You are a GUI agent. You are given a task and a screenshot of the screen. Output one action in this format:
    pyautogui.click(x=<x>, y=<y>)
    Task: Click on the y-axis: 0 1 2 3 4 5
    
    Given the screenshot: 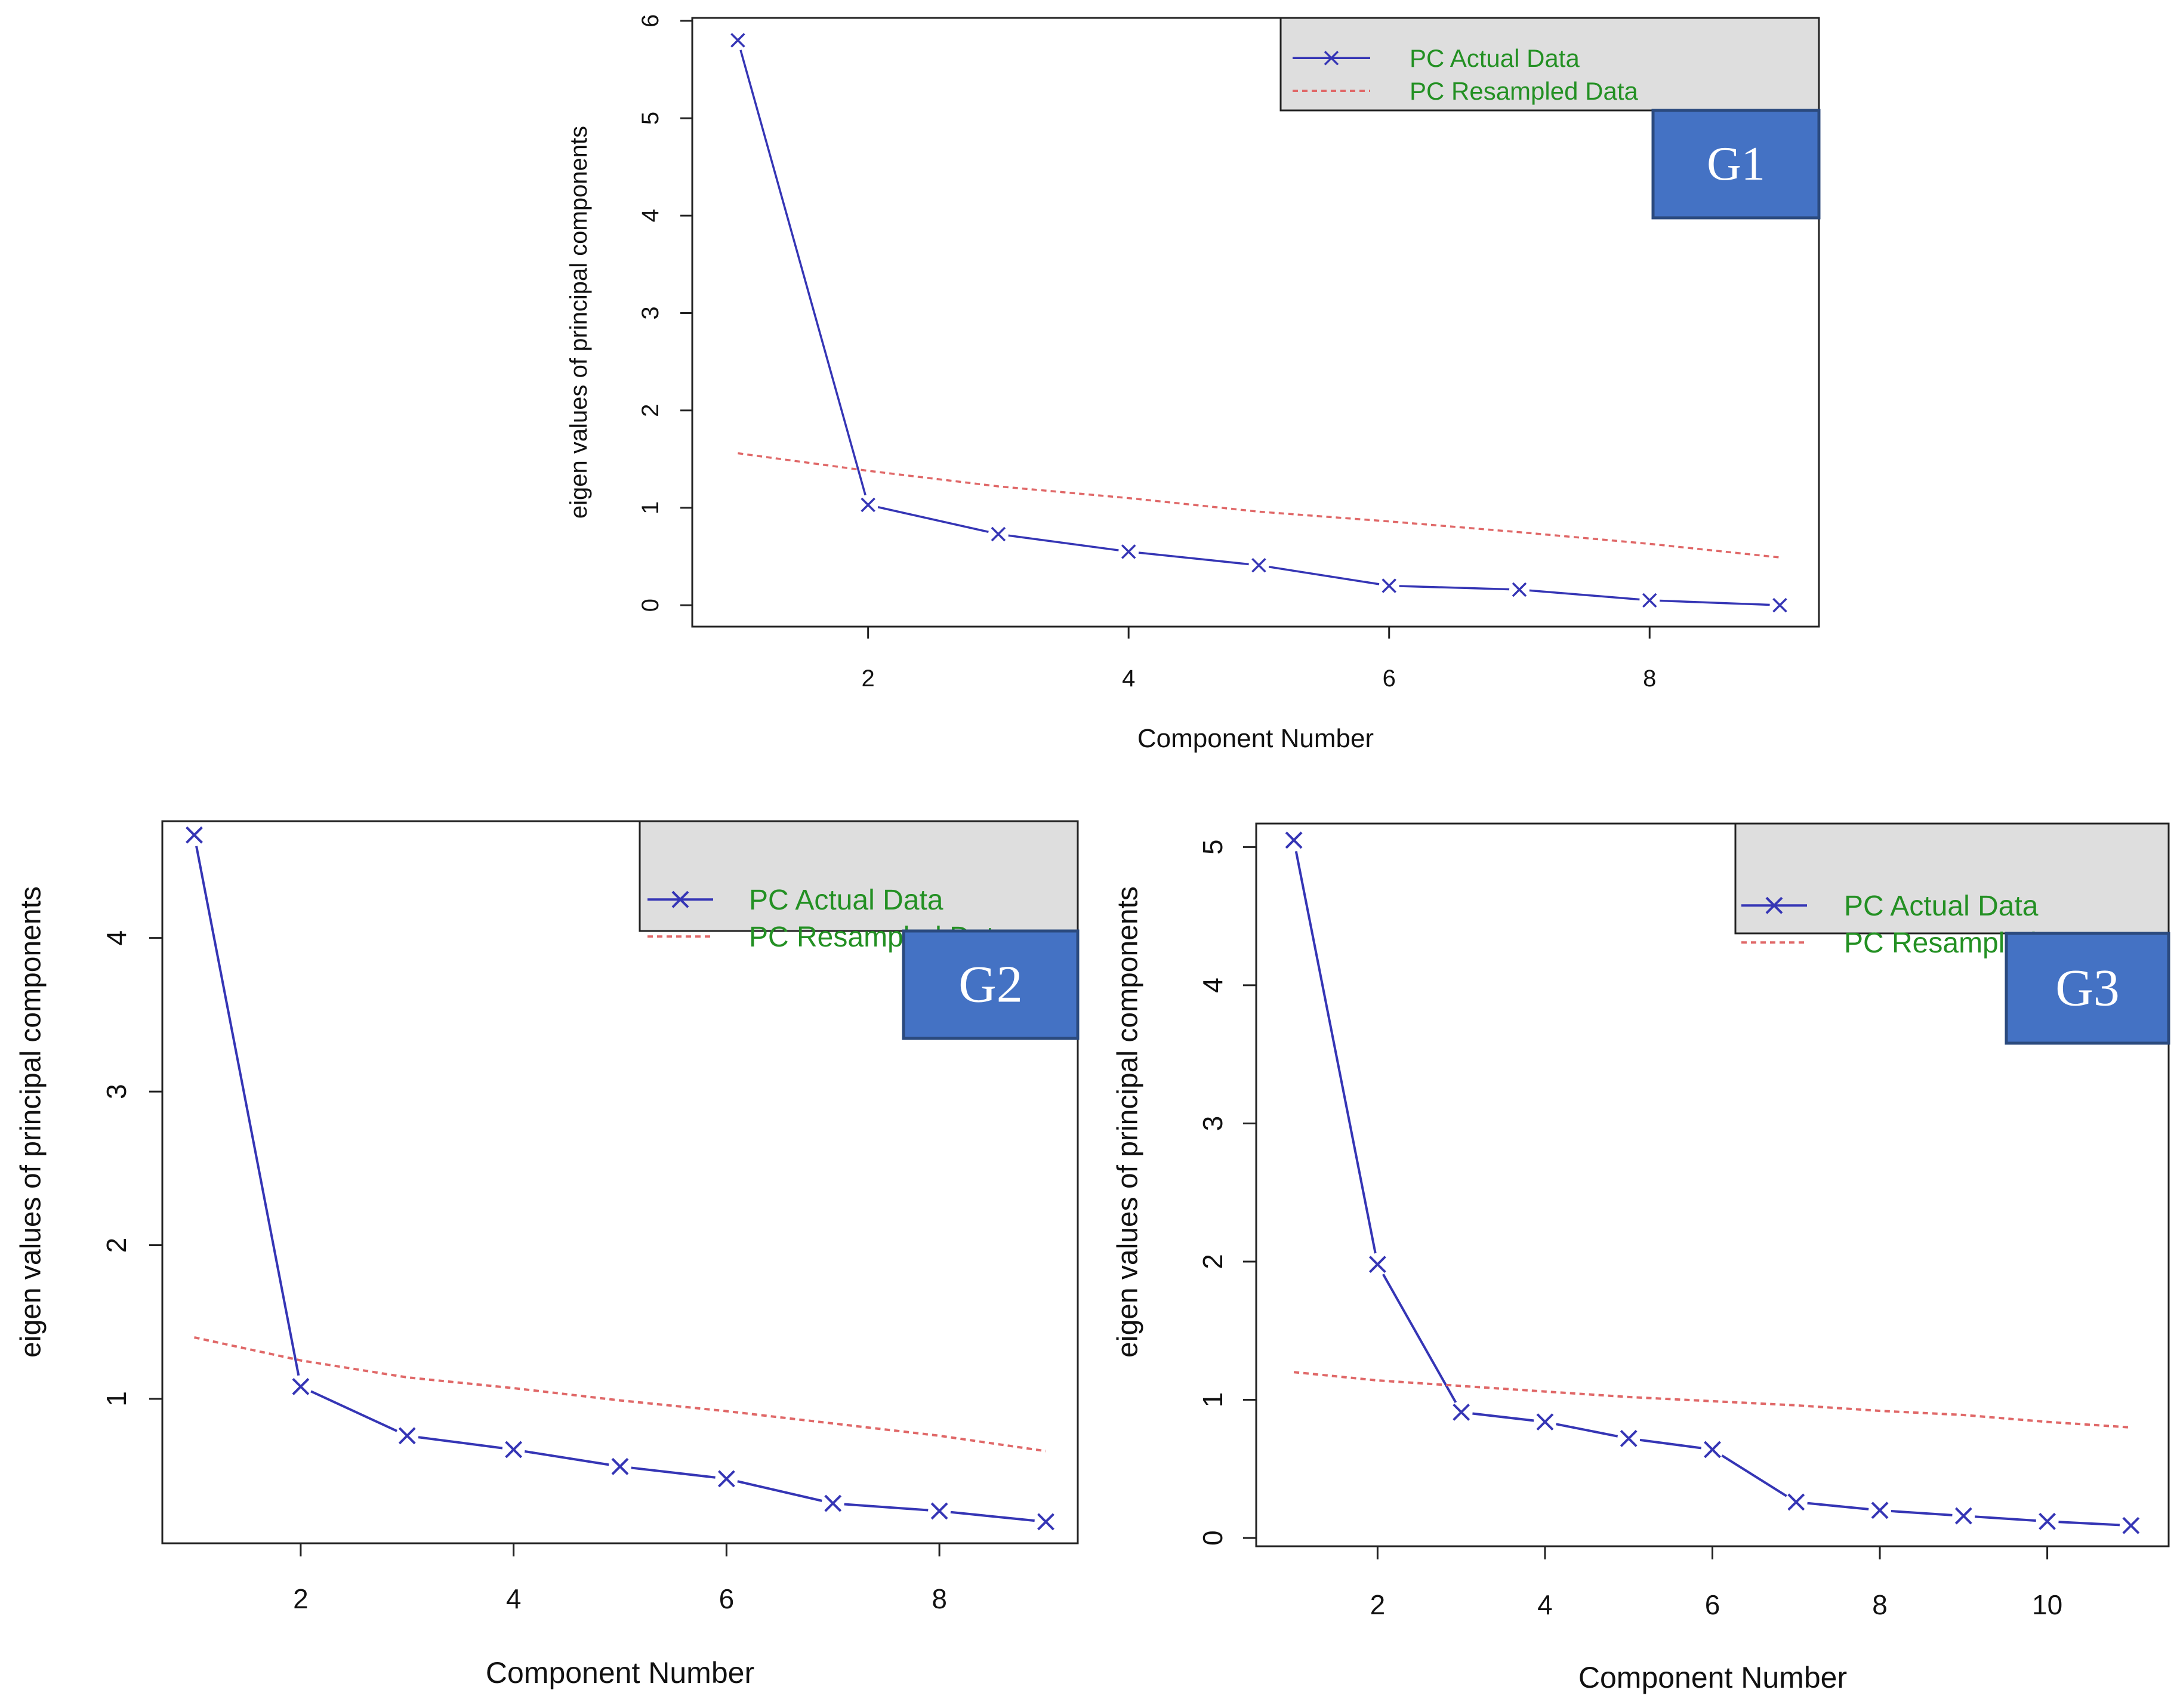 What is the action you would take?
    pyautogui.click(x=1227, y=1193)
    